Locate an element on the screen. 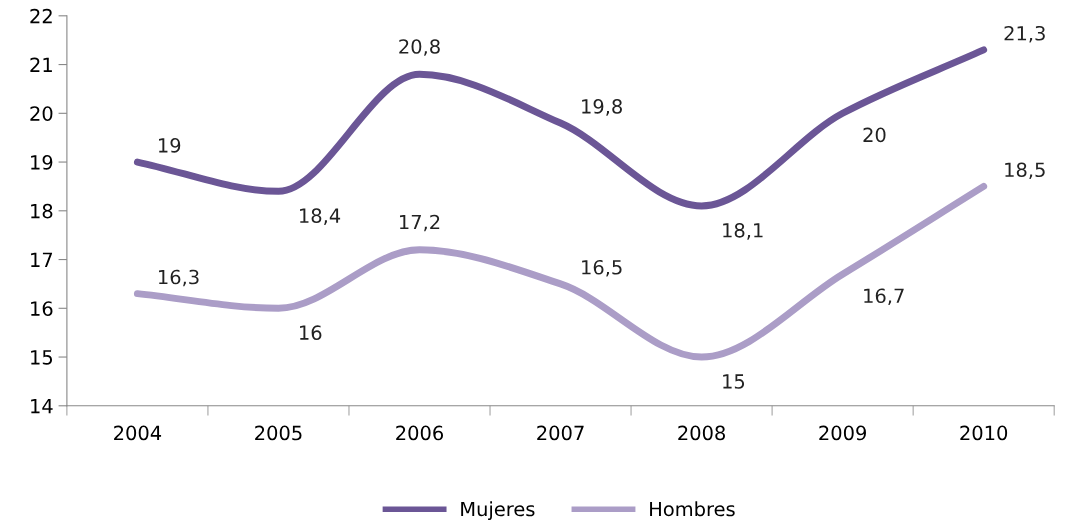 The image size is (1079, 527). y-tick-label: 21 is located at coordinates (41, 64).